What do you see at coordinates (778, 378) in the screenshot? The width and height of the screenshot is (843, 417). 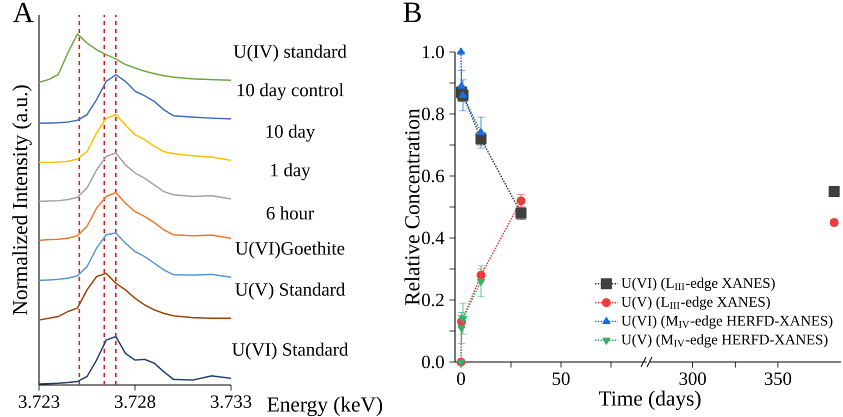 I see `x-tick-label: 350` at bounding box center [778, 378].